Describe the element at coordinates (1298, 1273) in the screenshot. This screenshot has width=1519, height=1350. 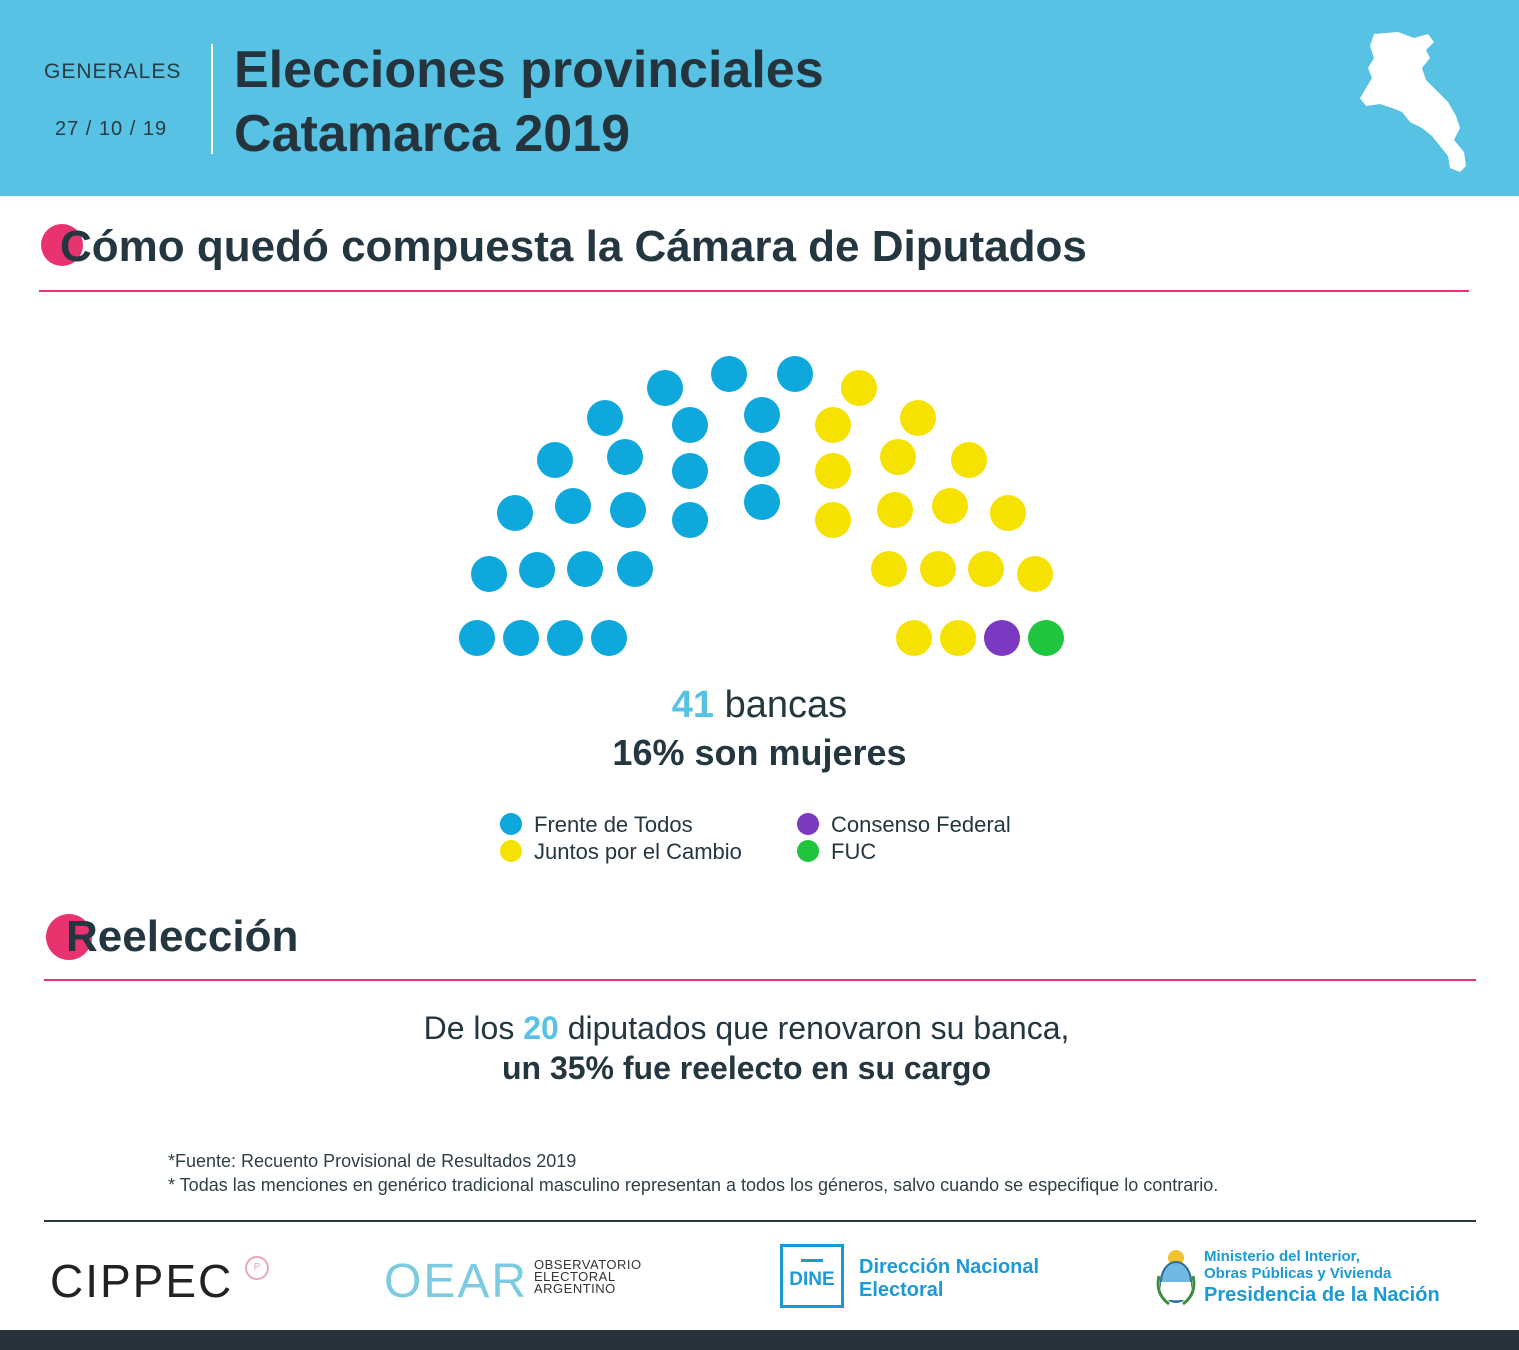
I see `ministry-line-2: Obras Públicas y Vivienda` at that location.